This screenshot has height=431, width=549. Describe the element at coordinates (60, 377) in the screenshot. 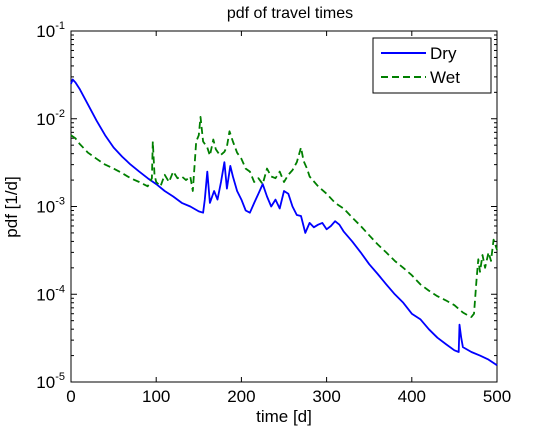

I see `y-tick-exponent: -5` at that location.